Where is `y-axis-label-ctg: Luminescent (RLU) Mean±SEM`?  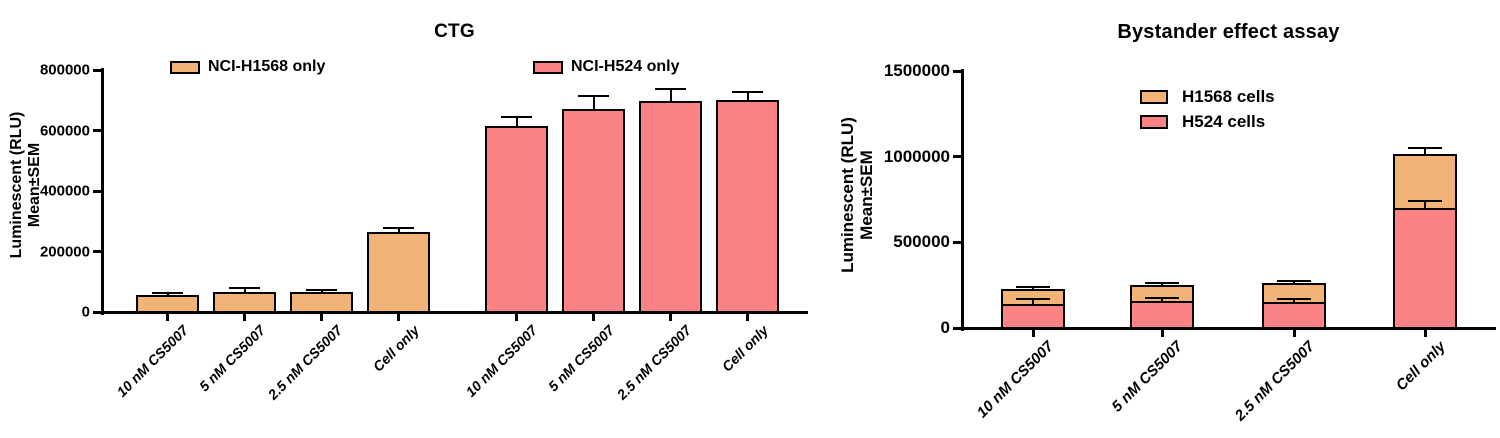 y-axis-label-ctg: Luminescent (RLU) Mean±SEM is located at coordinates (26, 185).